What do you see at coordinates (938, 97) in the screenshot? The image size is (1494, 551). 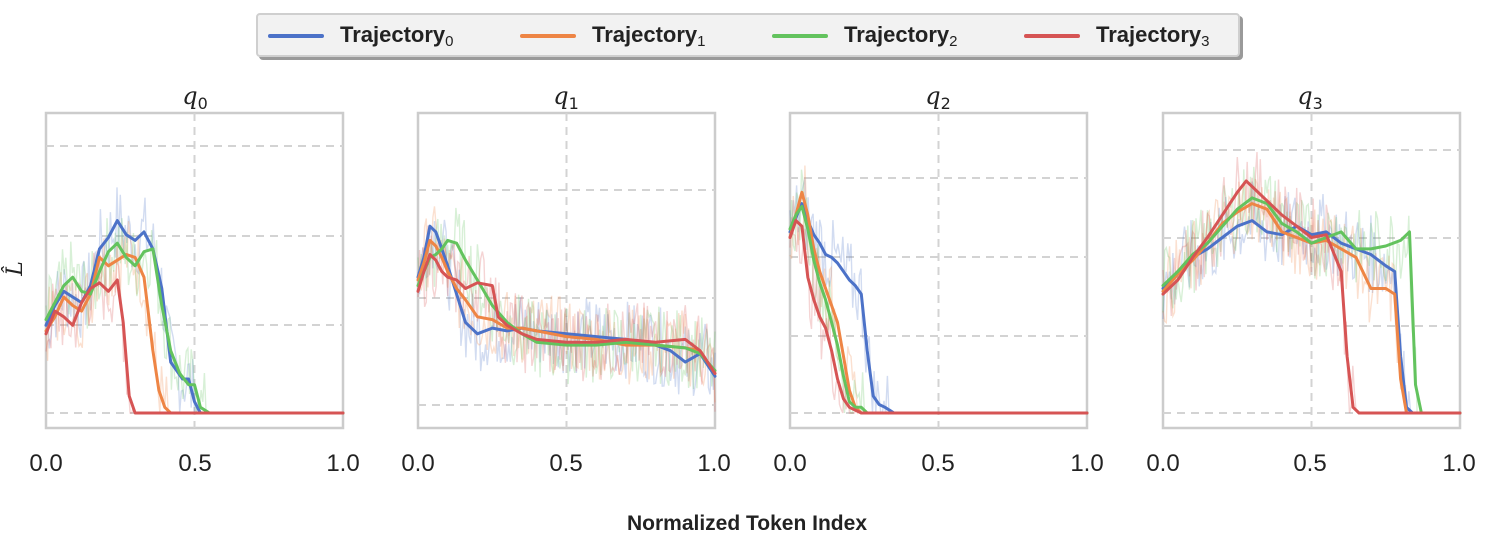 I see `panel-title-q2: q2` at bounding box center [938, 97].